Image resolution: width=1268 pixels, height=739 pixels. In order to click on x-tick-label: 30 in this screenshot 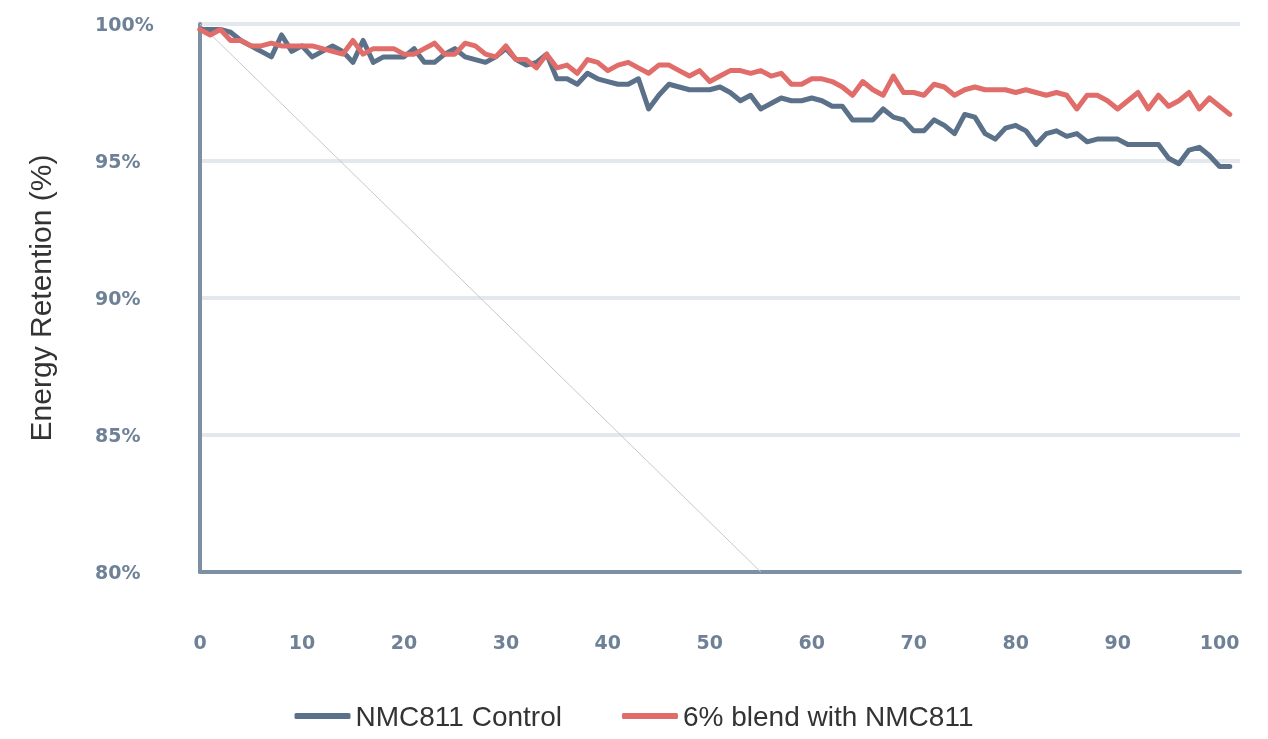, I will do `click(506, 641)`.